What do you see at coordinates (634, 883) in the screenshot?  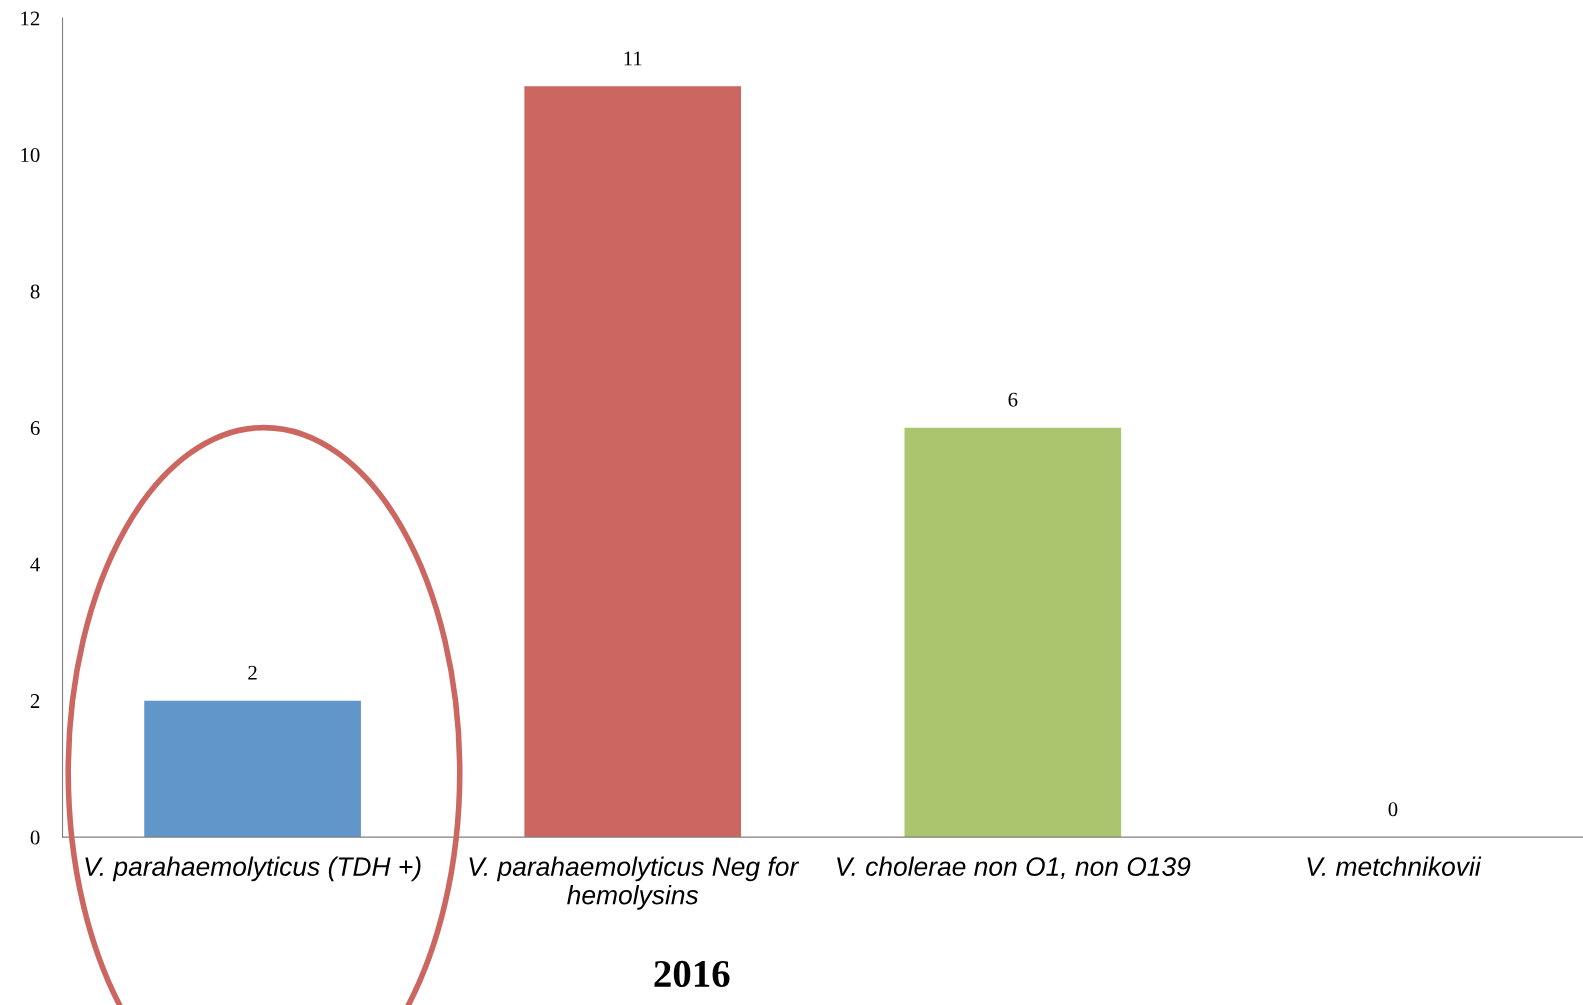 I see `x-tick-label: V. parahaemolyticus Neg for hemolysins` at bounding box center [634, 883].